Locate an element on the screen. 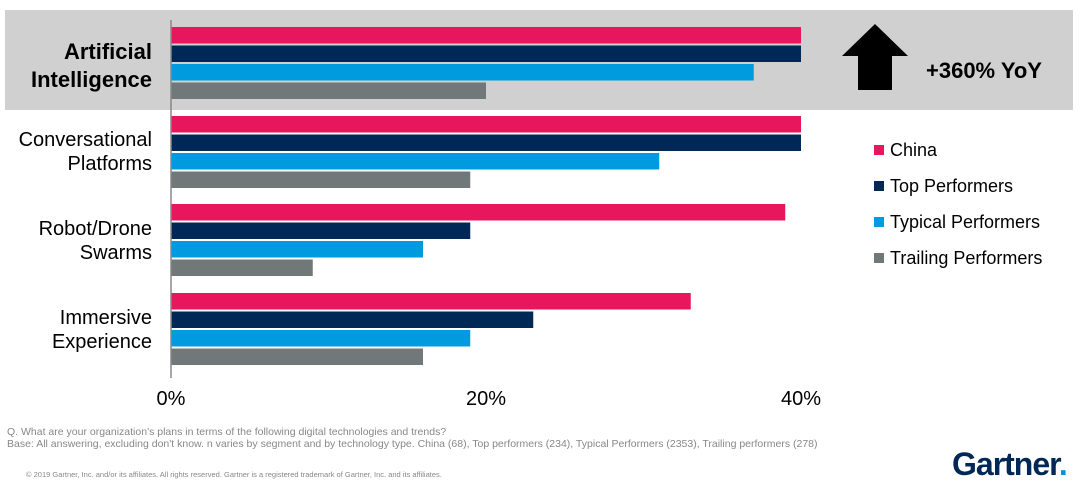  x-tick-20: 20% is located at coordinates (486, 399).